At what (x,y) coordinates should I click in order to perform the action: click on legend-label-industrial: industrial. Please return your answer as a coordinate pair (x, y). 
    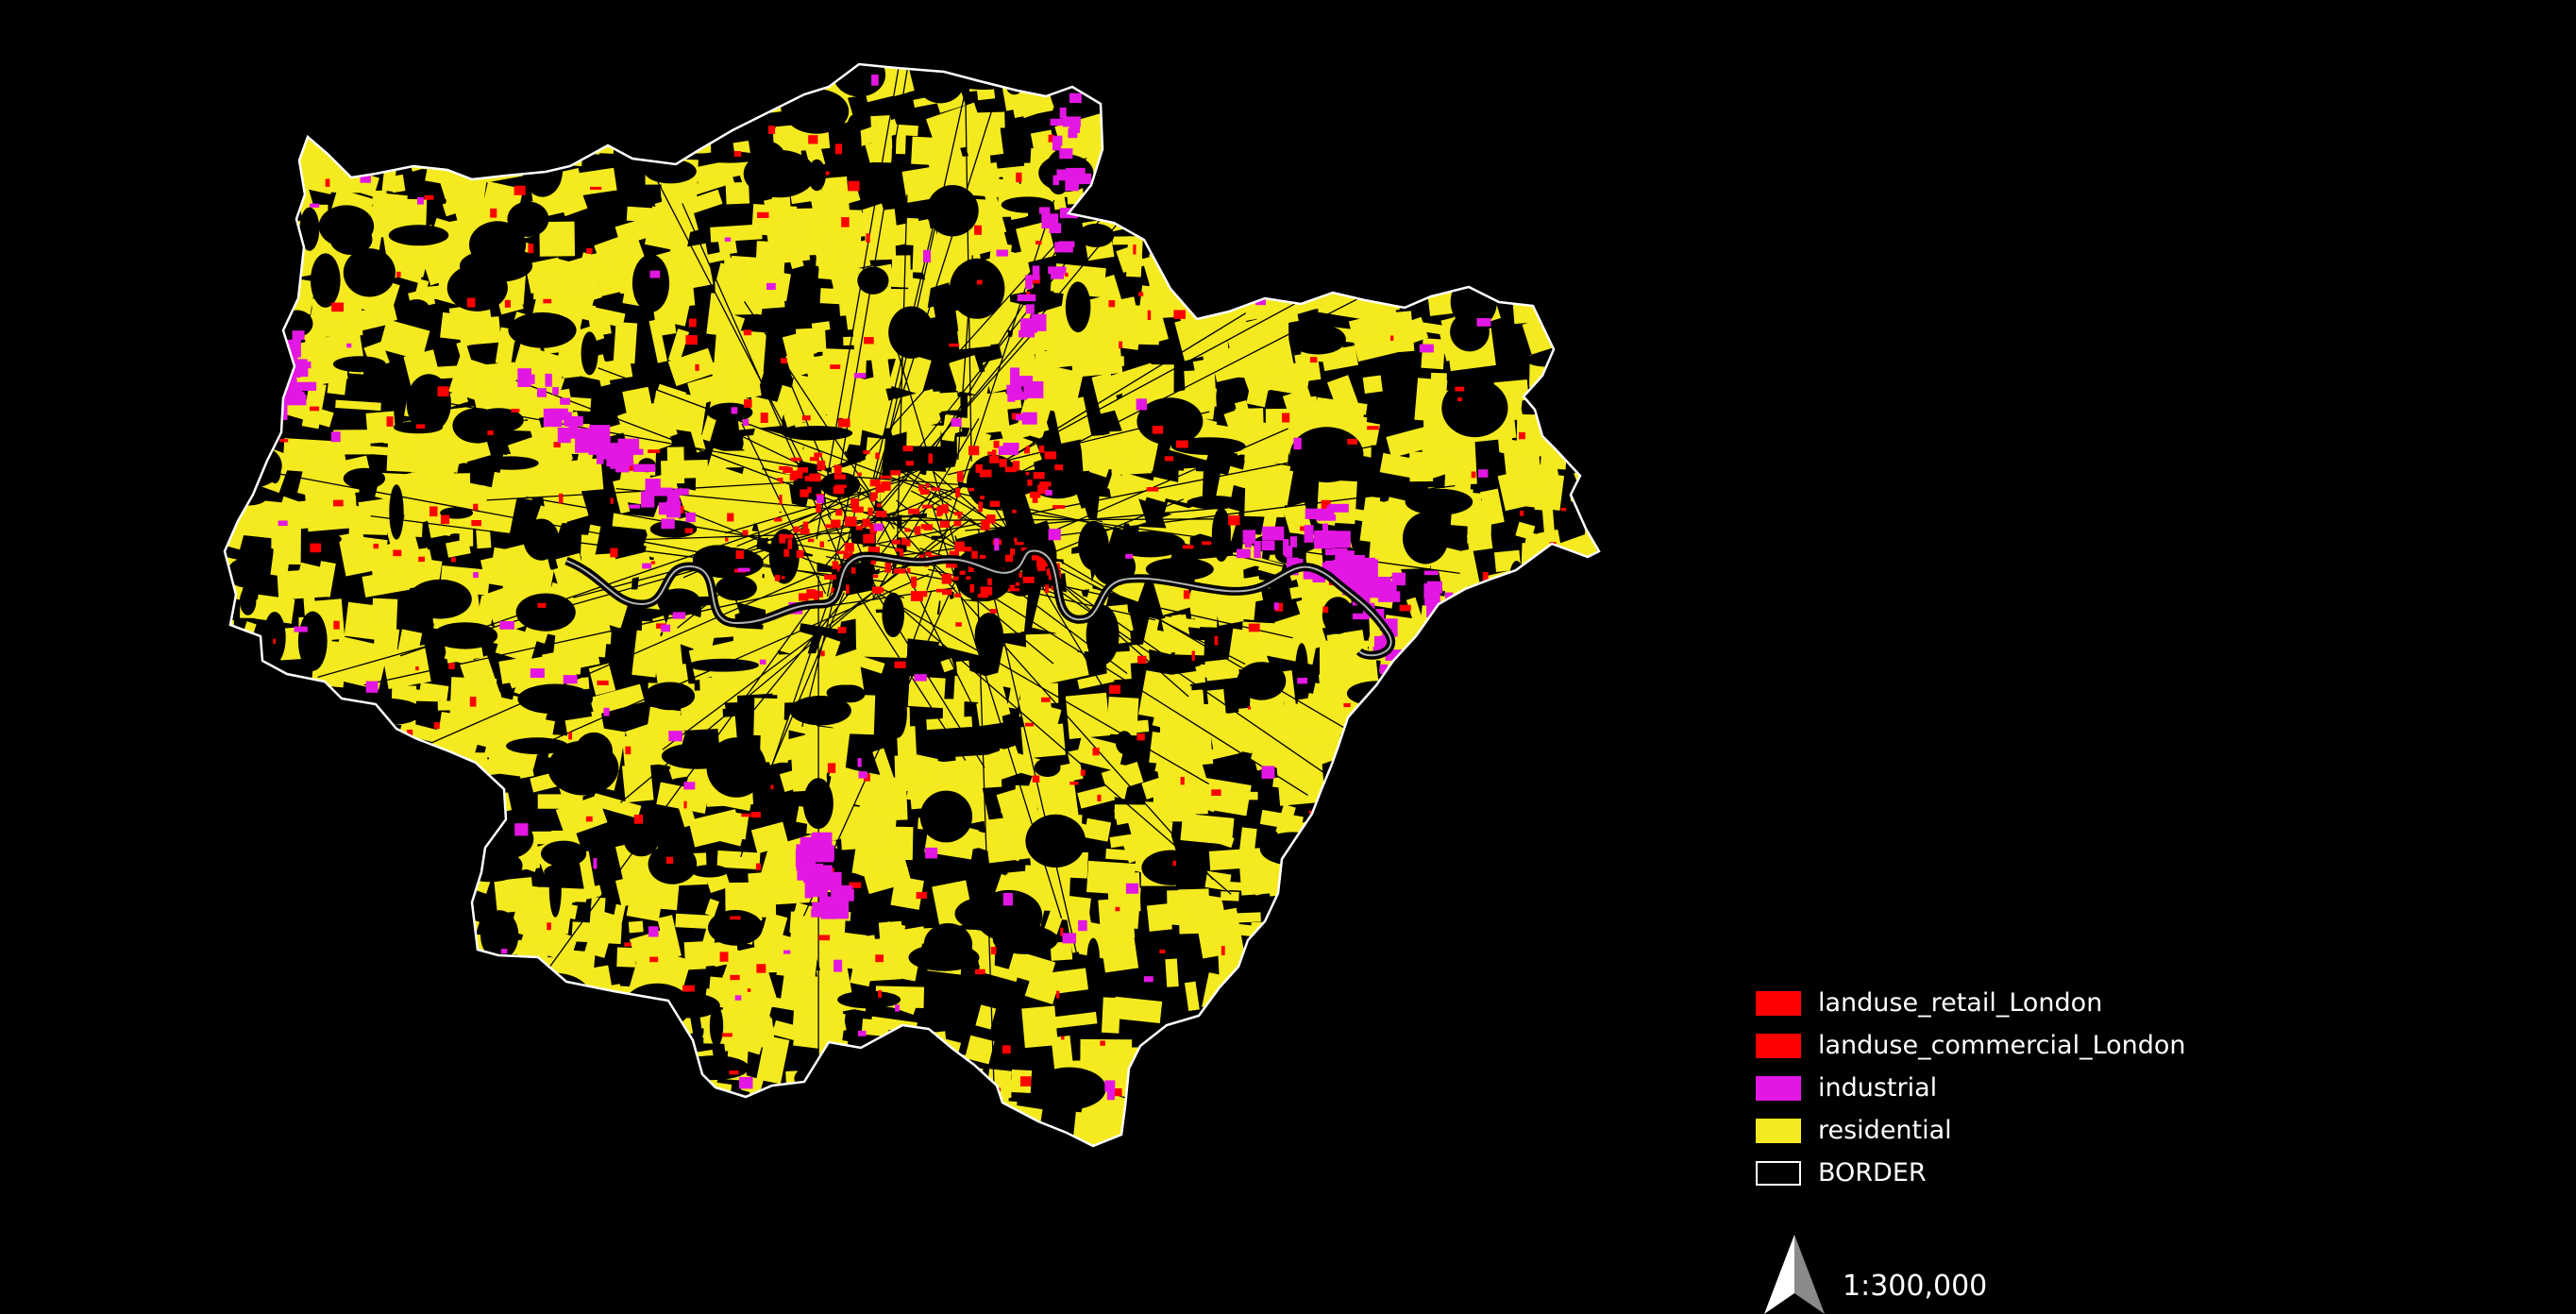
    Looking at the image, I should click on (1878, 1088).